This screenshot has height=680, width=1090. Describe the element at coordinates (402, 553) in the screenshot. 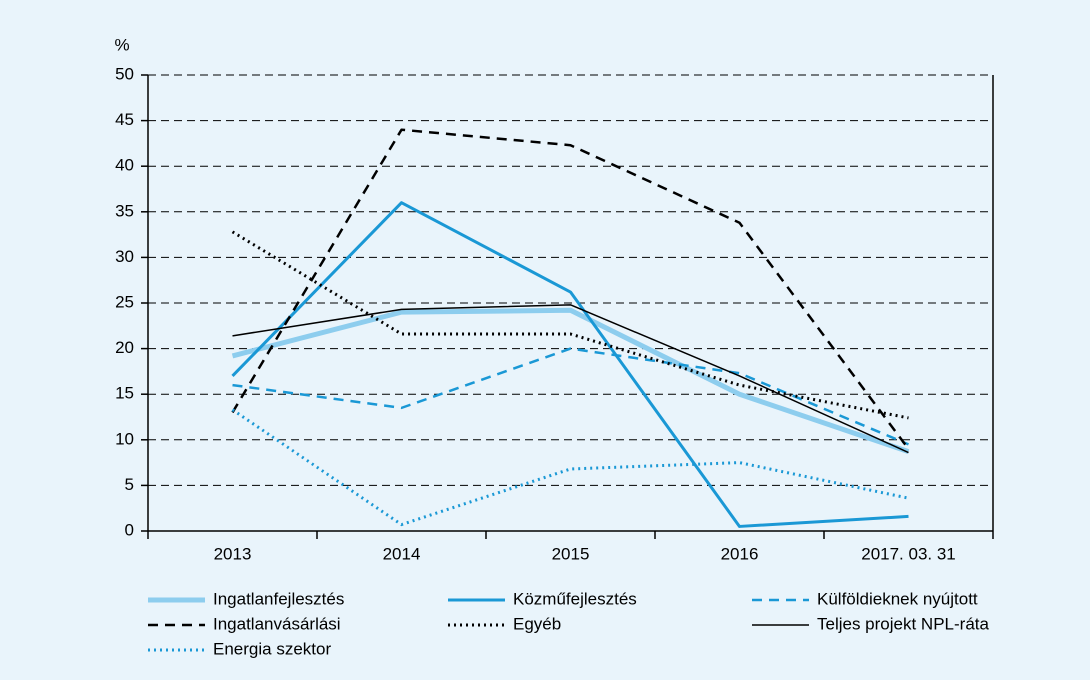

I see `x-tick-label: 2014` at that location.